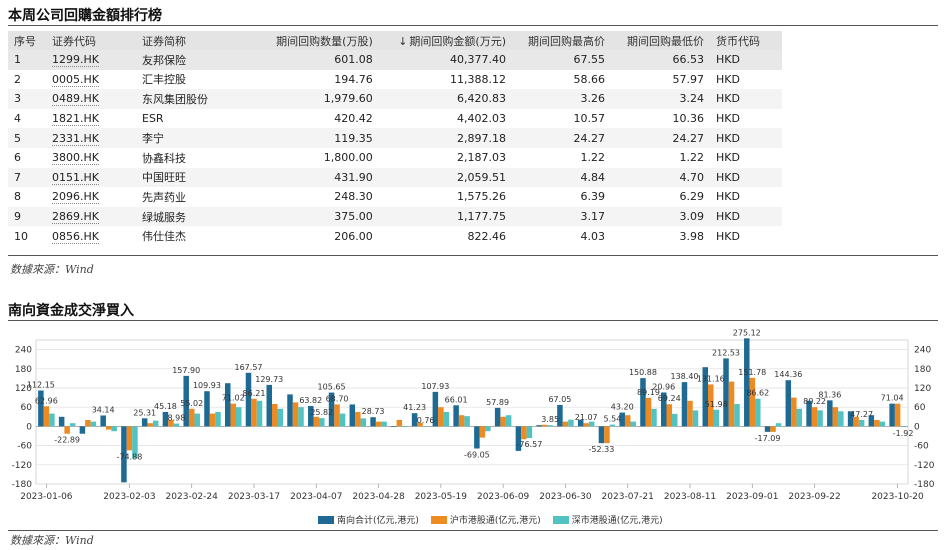 Image resolution: width=945 pixels, height=550 pixels. I want to click on cell-code: 1299.HK, so click(91, 60).